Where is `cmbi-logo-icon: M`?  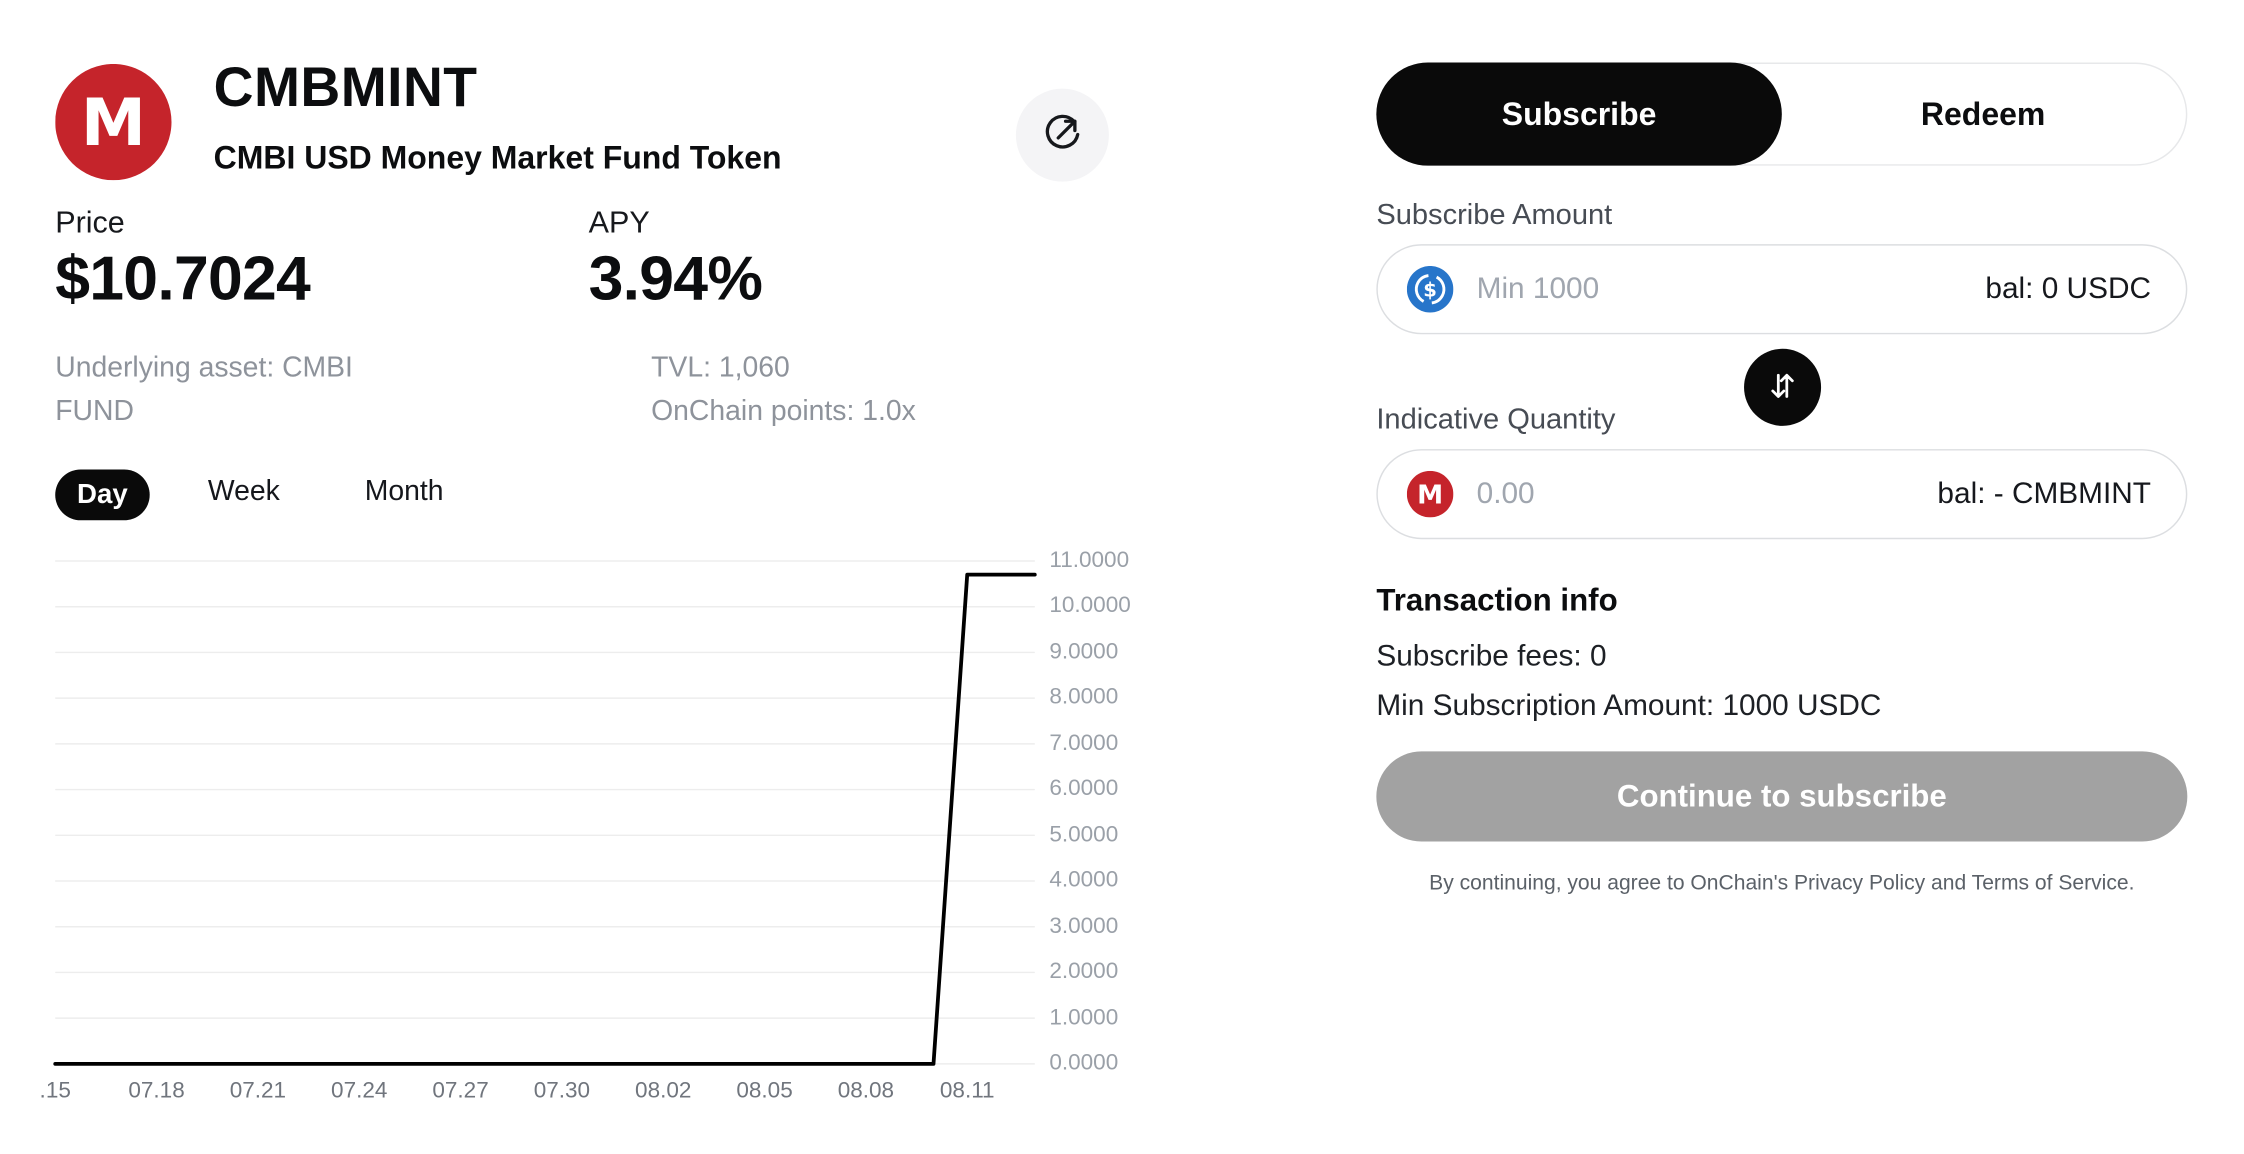
cmbi-logo-icon: M is located at coordinates (113, 122).